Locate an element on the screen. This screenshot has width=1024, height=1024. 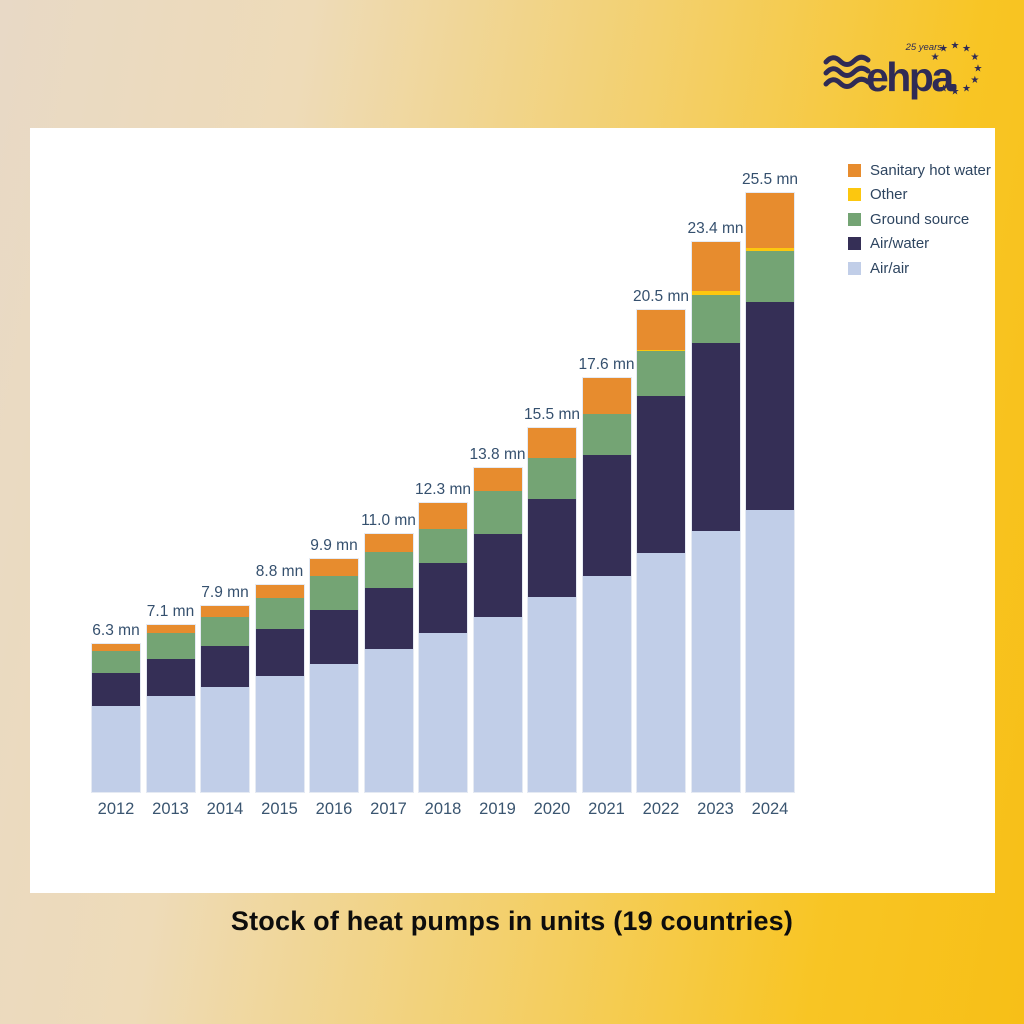
segment-air-water-2020 is located at coordinates (552, 548).